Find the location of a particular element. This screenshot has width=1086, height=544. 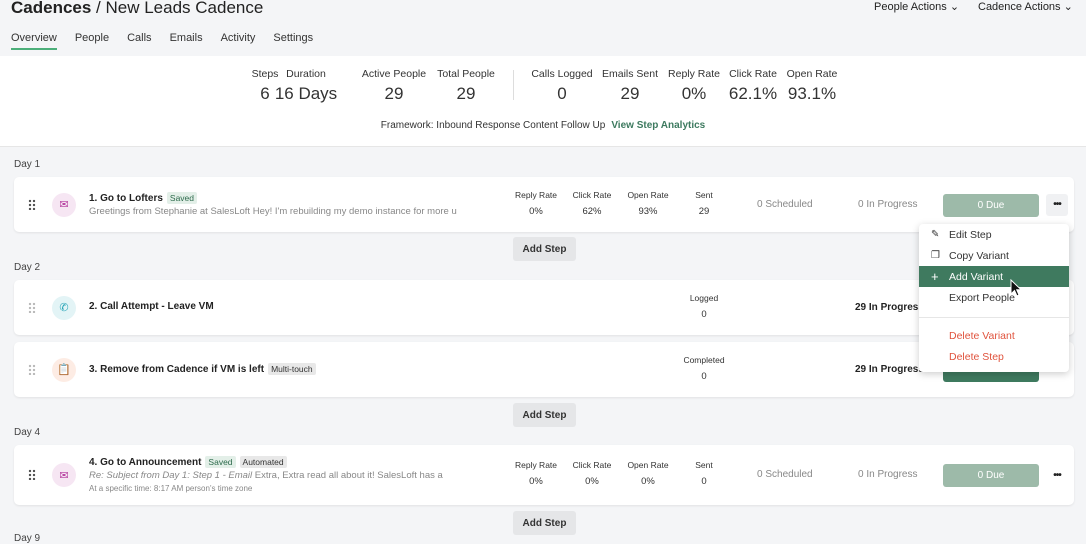

menu-item-delete-variant: Delete Variant is located at coordinates (982, 335).